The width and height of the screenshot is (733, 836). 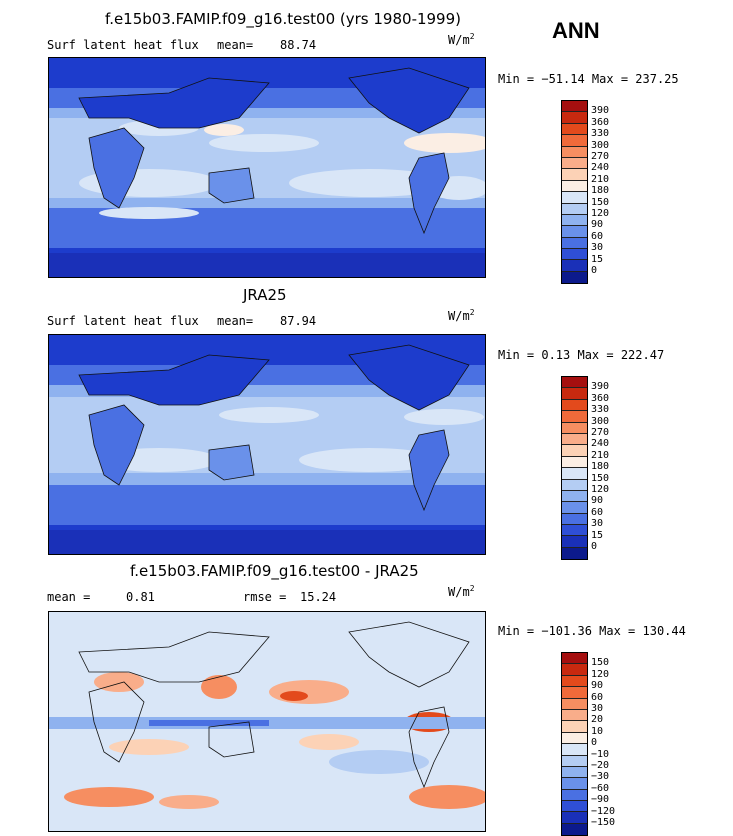 I want to click on colorbar-tick-label: −150, so click(x=603, y=822).